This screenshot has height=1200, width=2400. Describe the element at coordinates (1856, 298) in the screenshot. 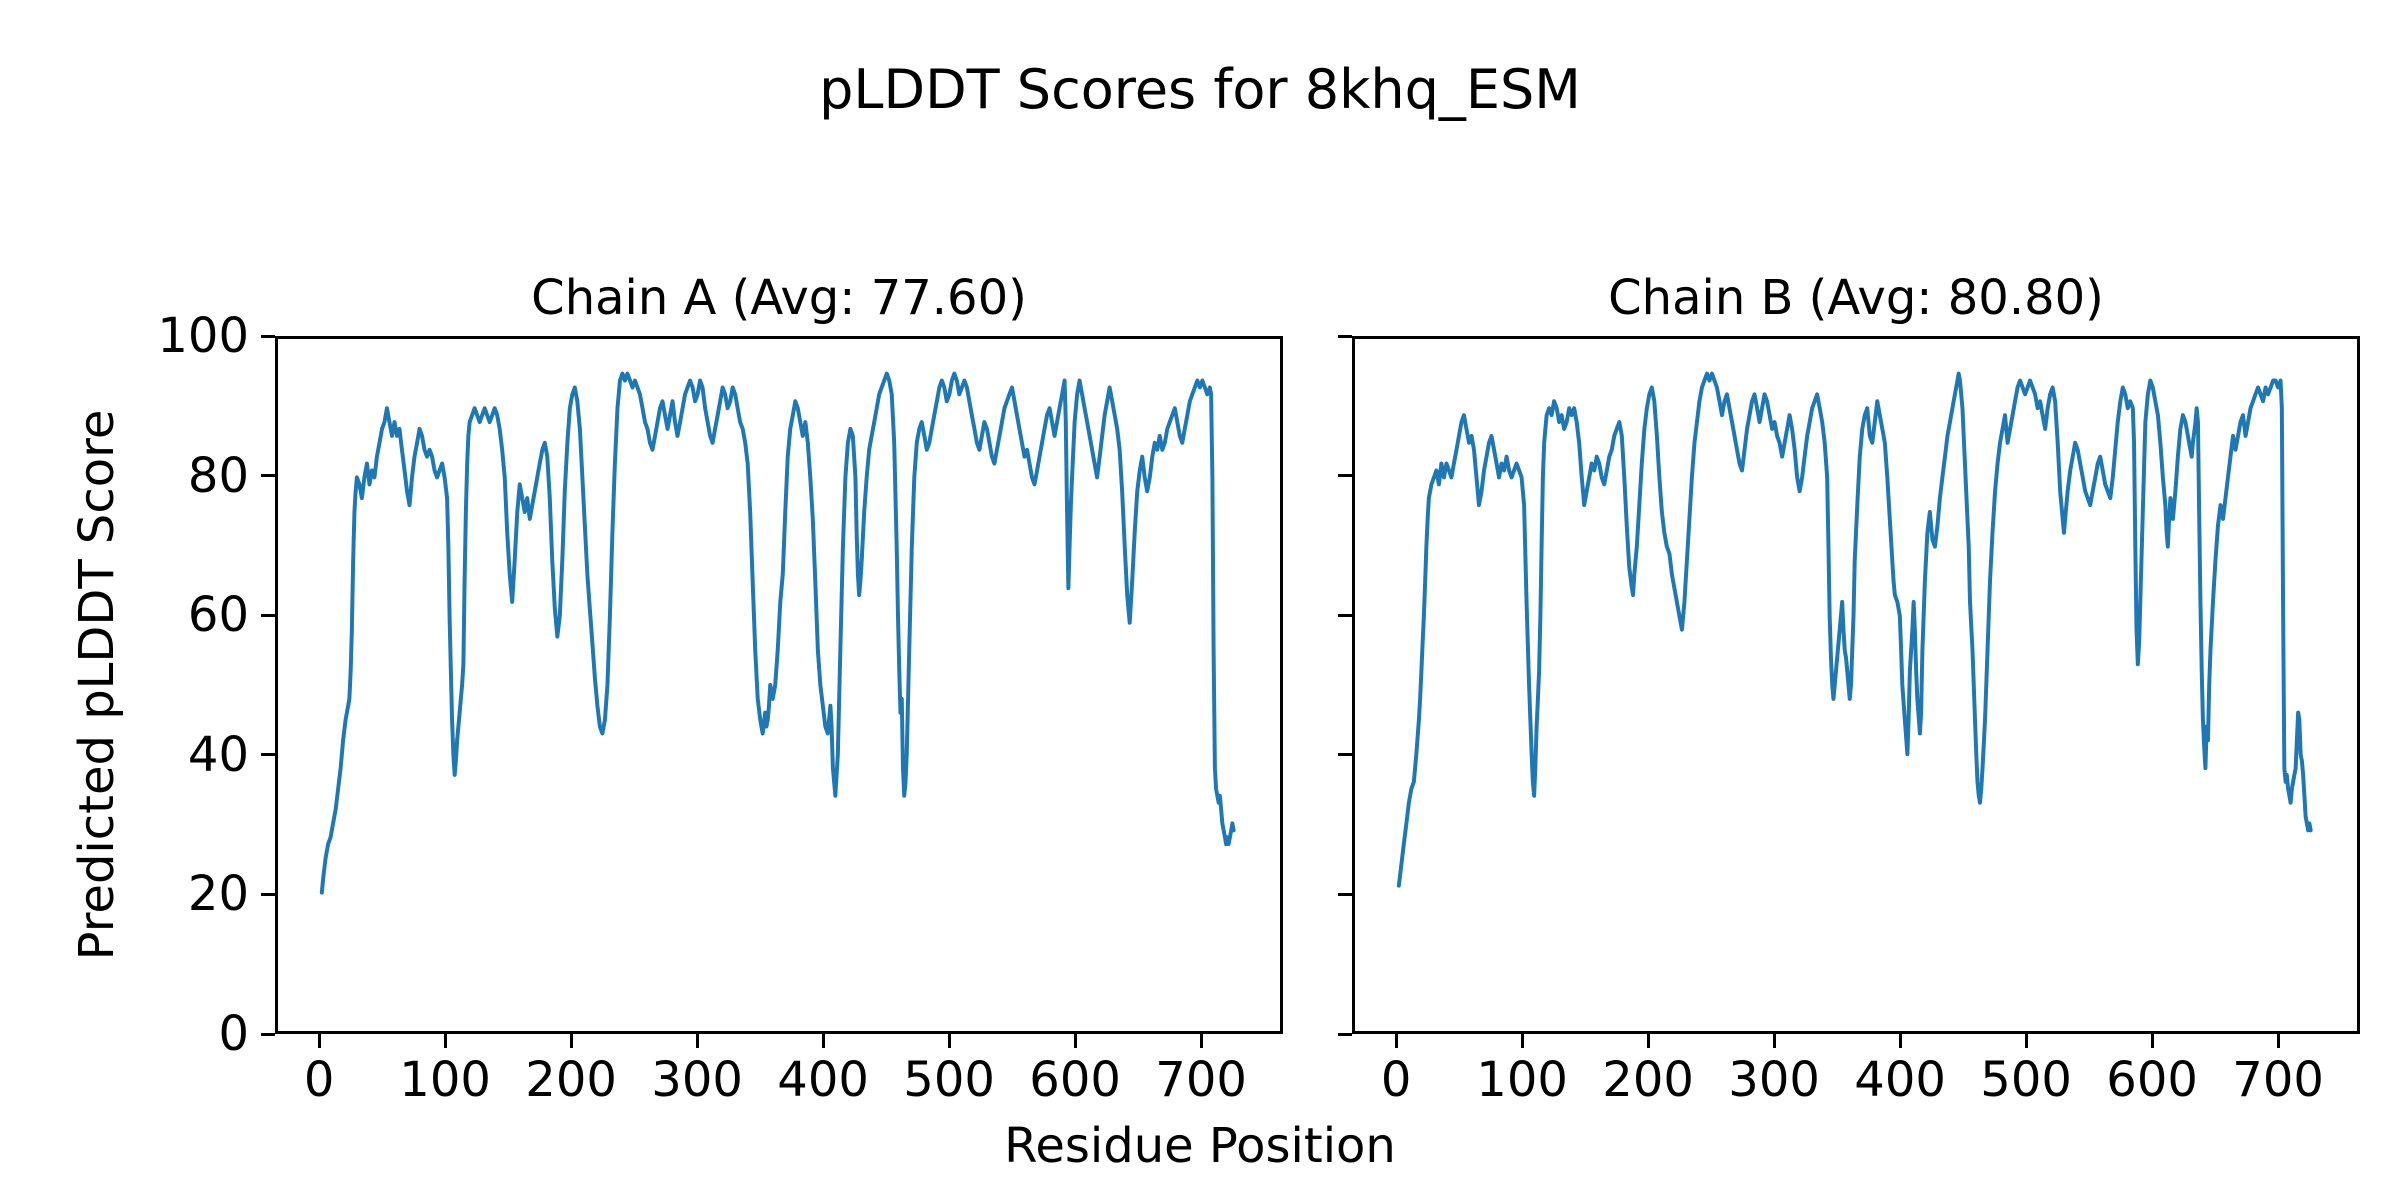

I see `subplot-title-chain-b: Chain B (Avg: 80.80)` at that location.